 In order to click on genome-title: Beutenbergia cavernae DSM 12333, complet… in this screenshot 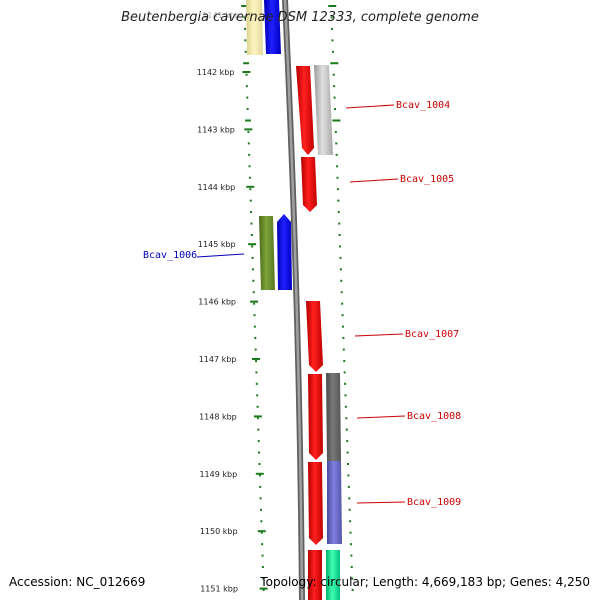, I will do `click(300, 17)`.